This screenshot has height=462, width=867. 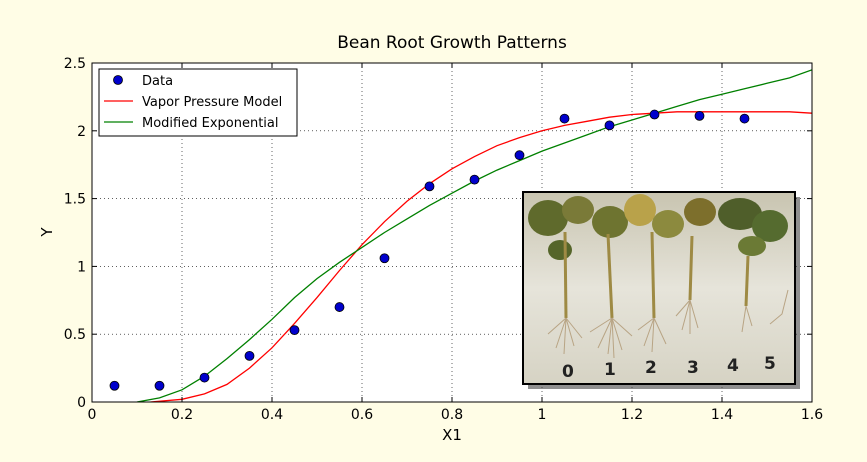 I want to click on inset-label-4: 4, so click(x=733, y=366).